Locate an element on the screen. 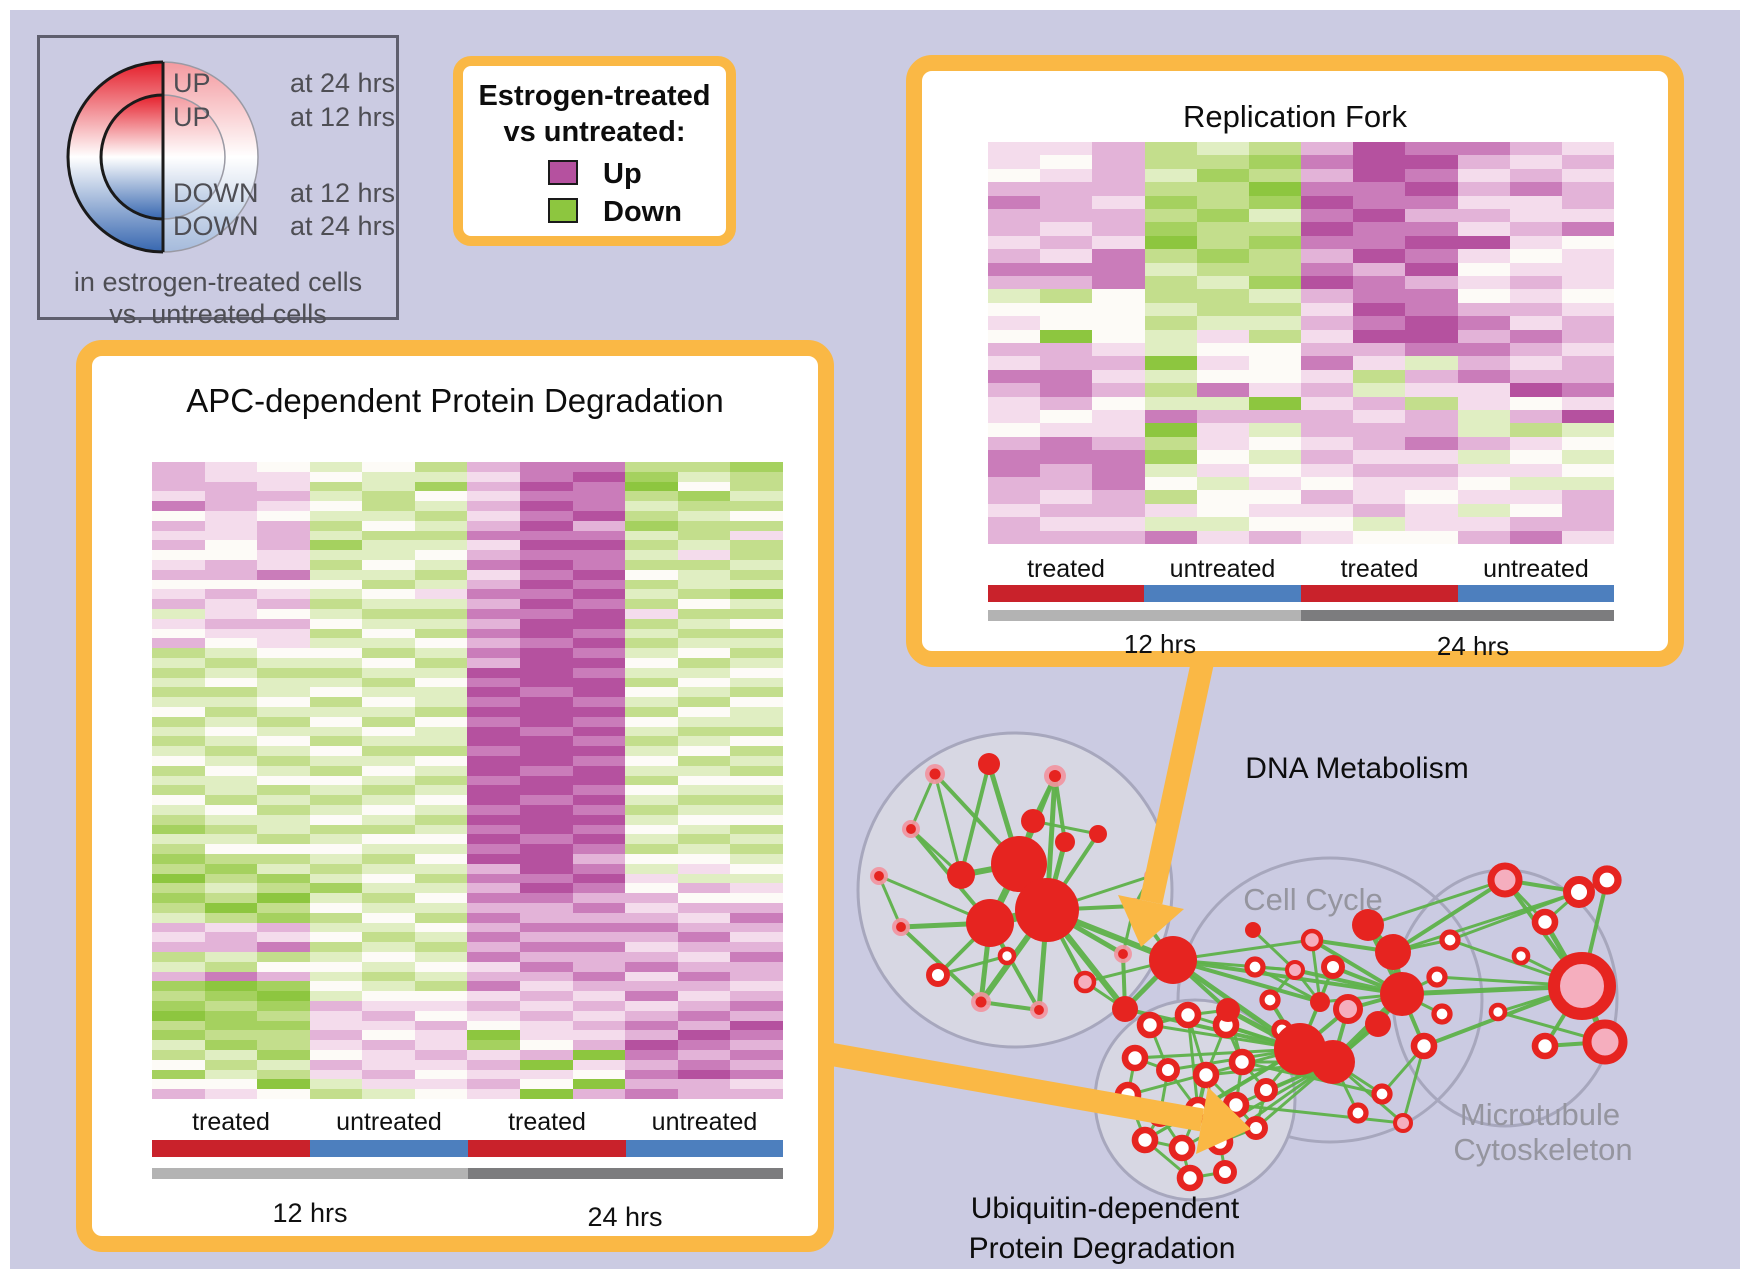 The image size is (1750, 1279). network-node-solid is located at coordinates (1253, 930).